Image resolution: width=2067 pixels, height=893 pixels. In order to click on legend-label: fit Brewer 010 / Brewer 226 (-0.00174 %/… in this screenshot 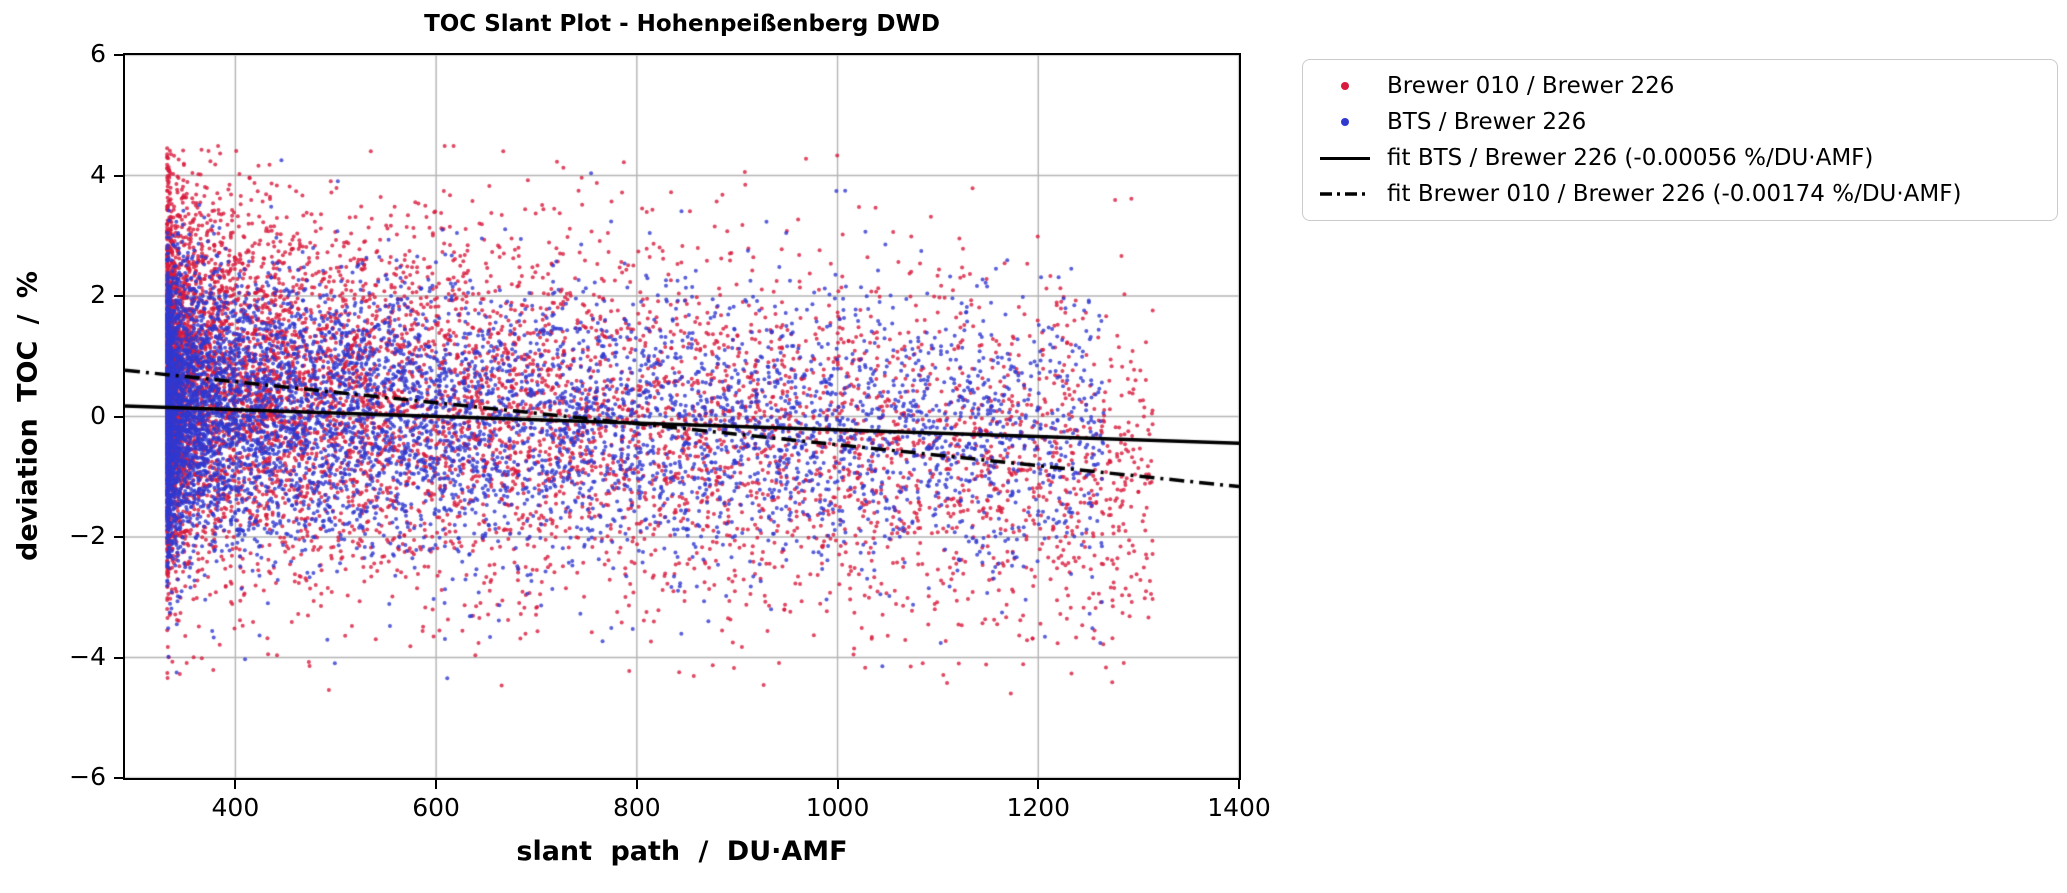, I will do `click(1674, 194)`.